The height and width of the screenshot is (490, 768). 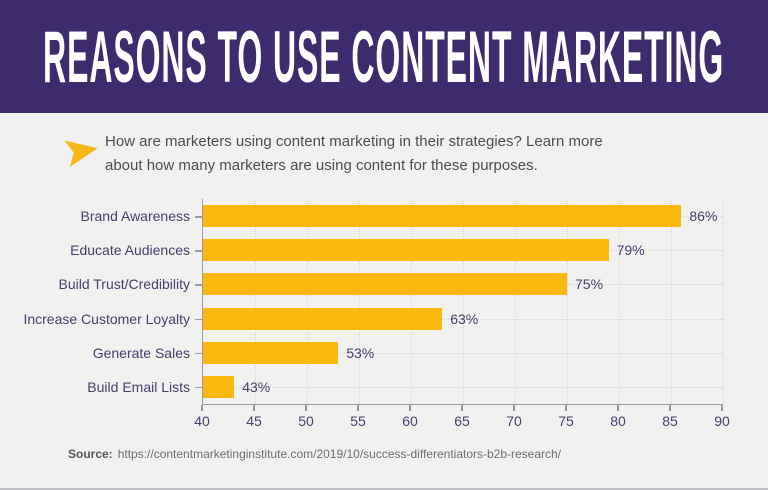 I want to click on page-bottom-edge, so click(x=384, y=489).